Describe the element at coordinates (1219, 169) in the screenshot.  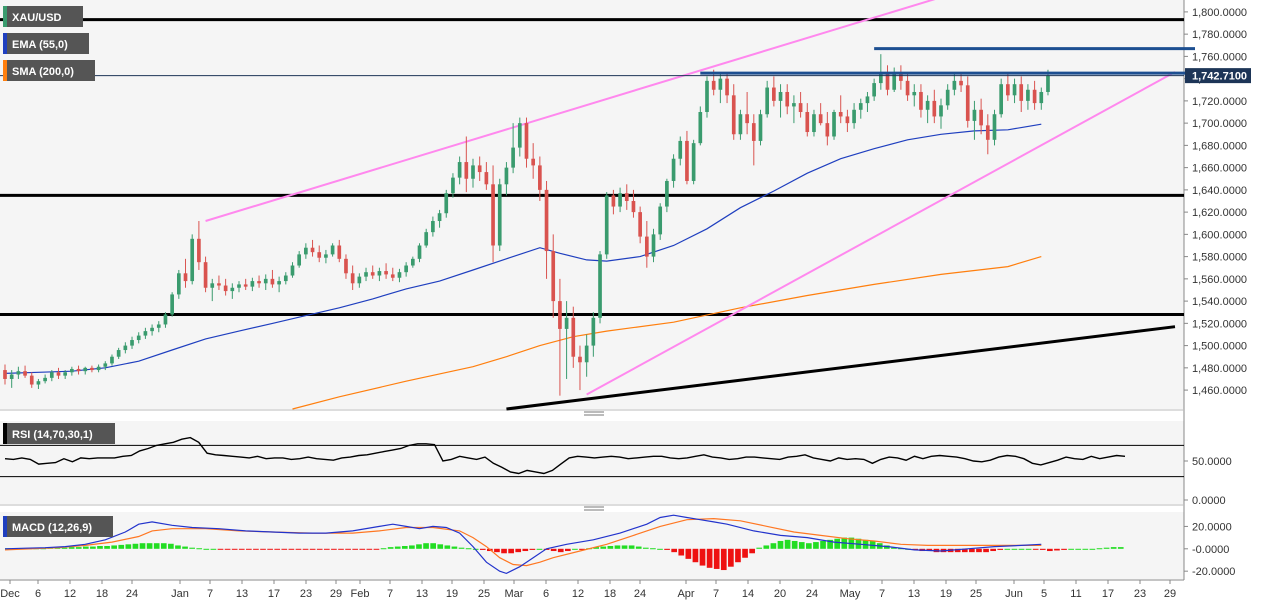
I see `y-tick-label: 1,660.0000` at that location.